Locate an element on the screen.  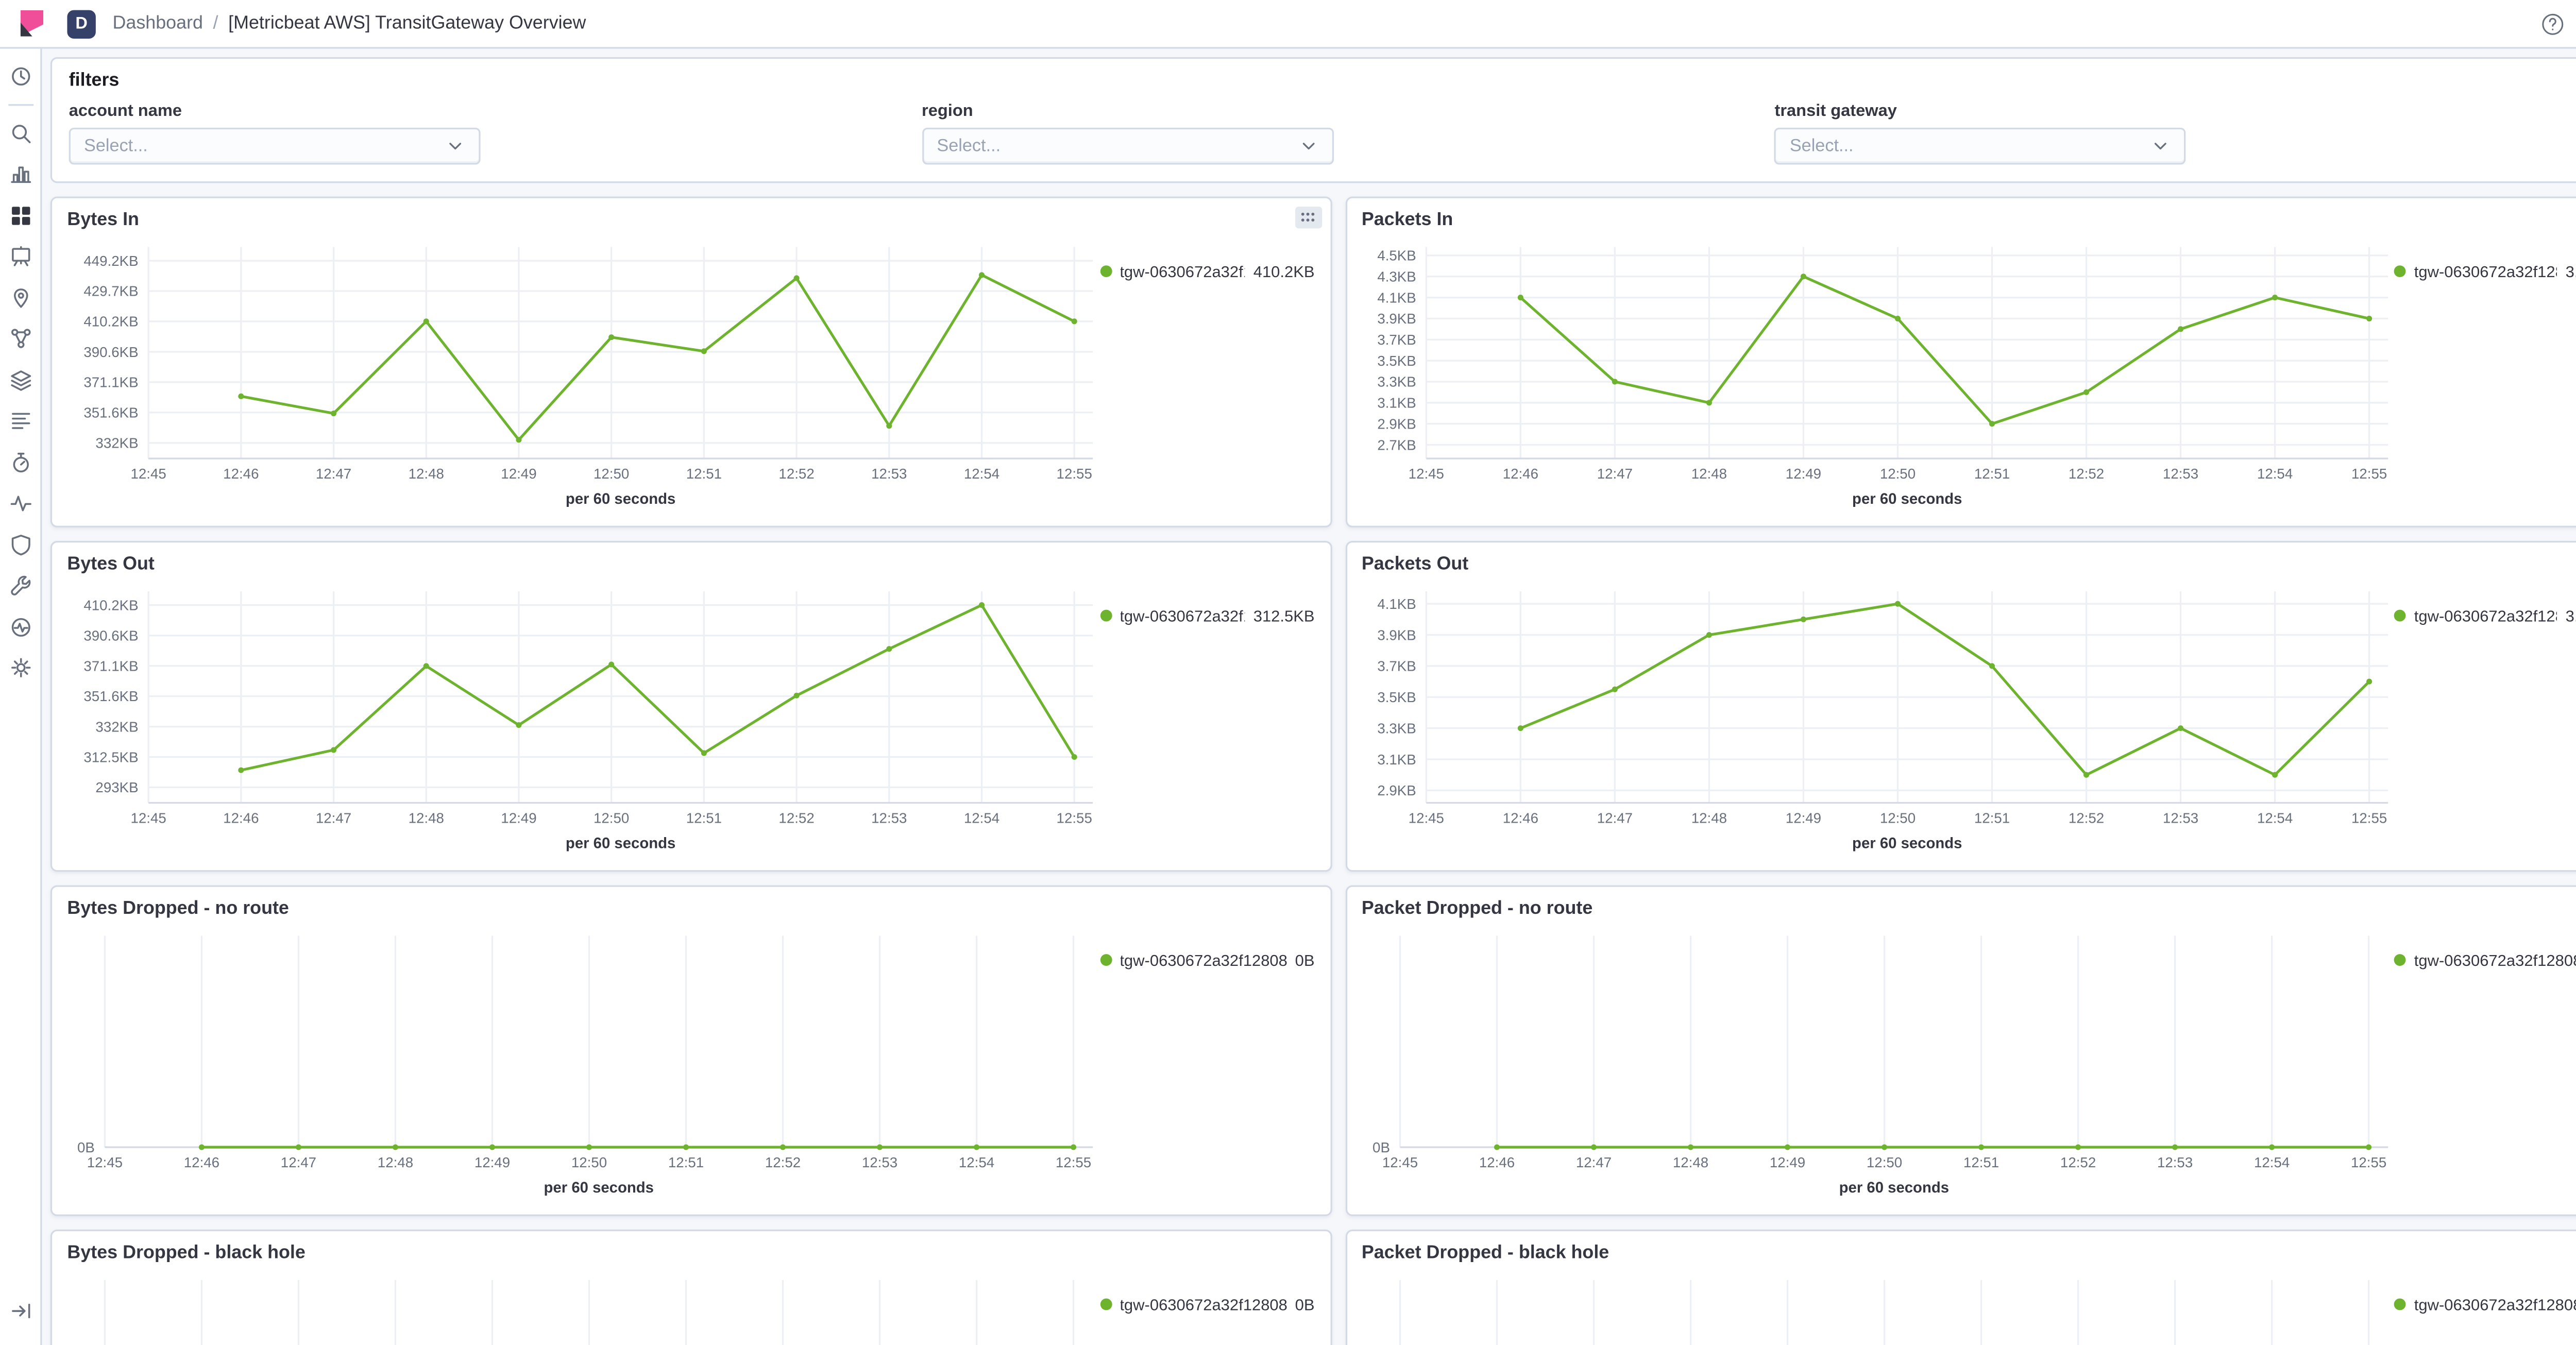
nav-management is located at coordinates (20, 668).